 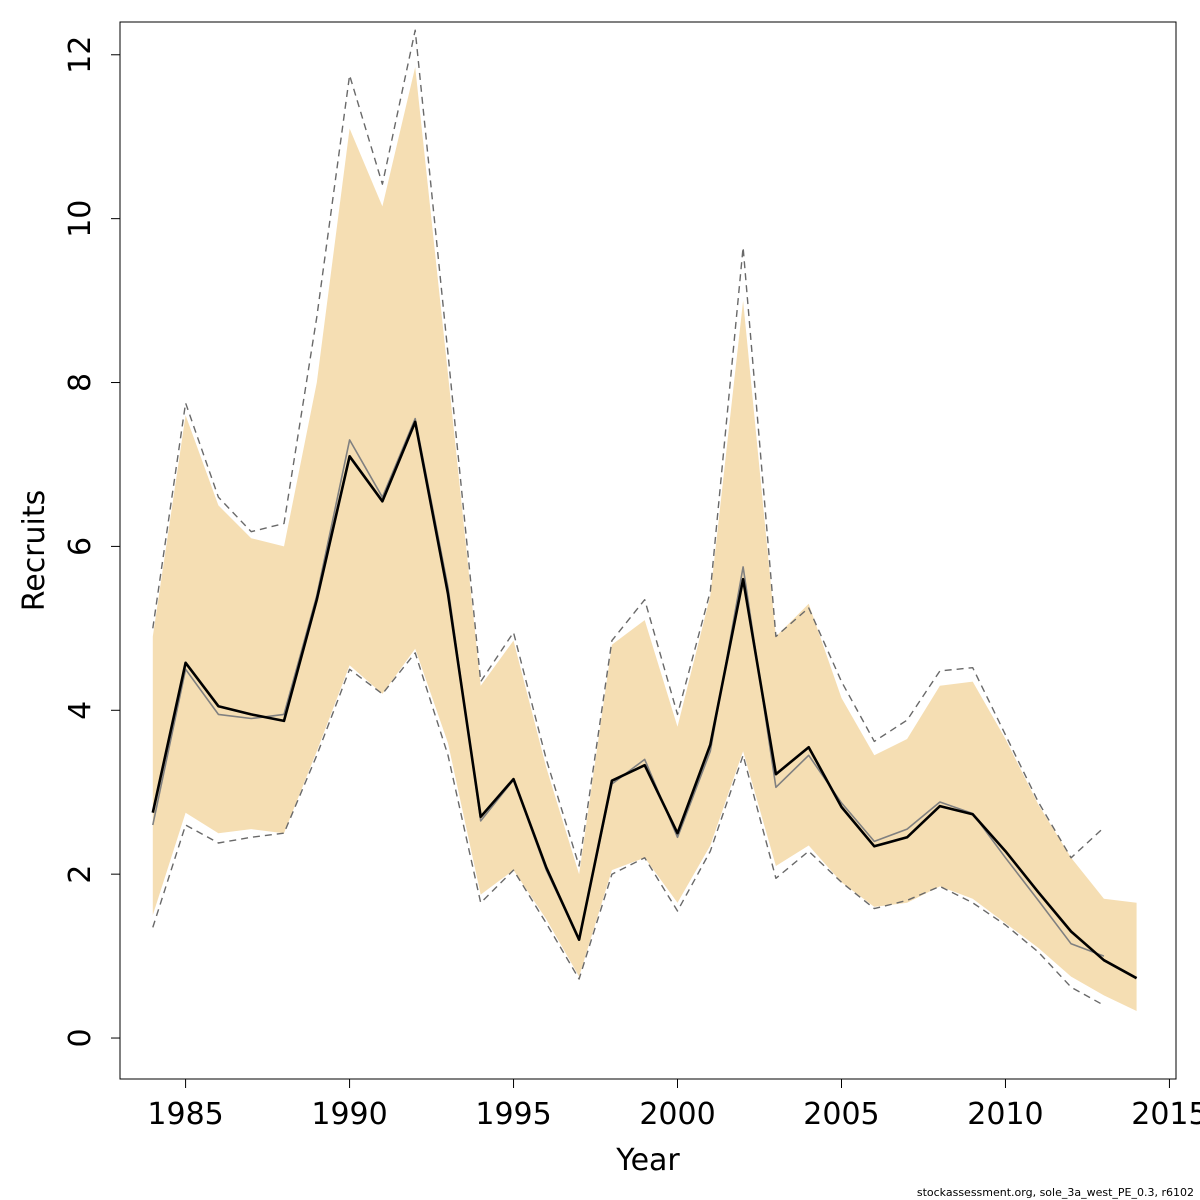 I want to click on y-tick-label: 10, so click(x=80, y=219).